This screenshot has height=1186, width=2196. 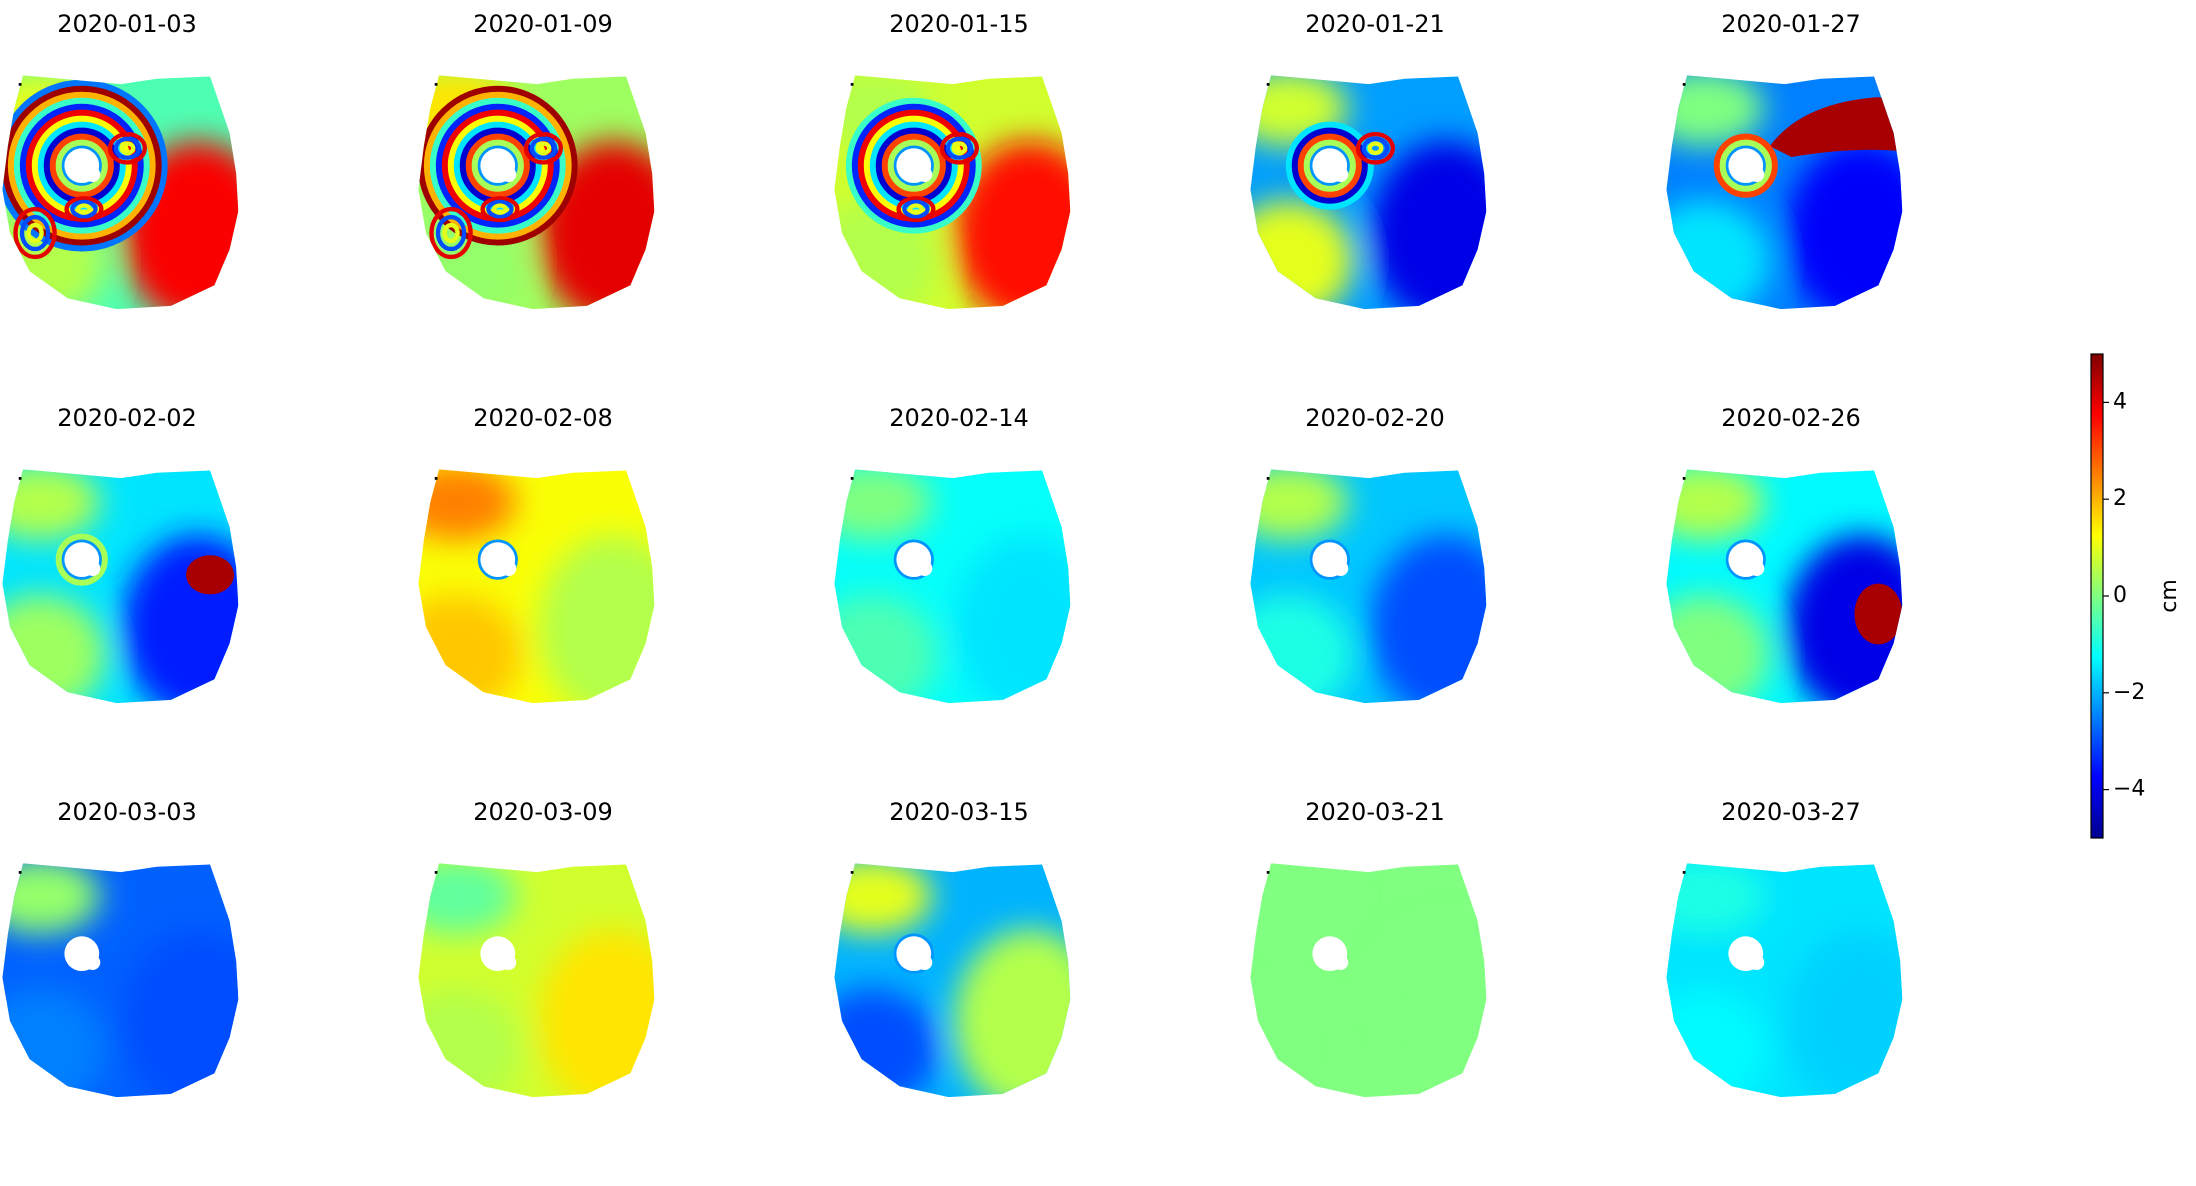 What do you see at coordinates (543, 418) in the screenshot?
I see `panel-title: 2020-02-08` at bounding box center [543, 418].